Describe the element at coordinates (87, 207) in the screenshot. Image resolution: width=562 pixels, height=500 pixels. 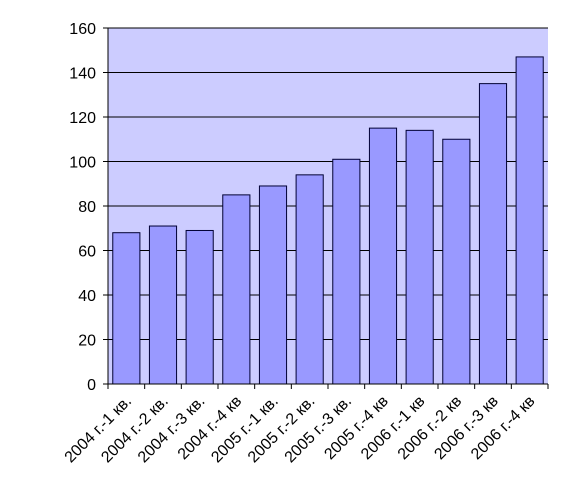
I see `y-tick-label: 80` at that location.